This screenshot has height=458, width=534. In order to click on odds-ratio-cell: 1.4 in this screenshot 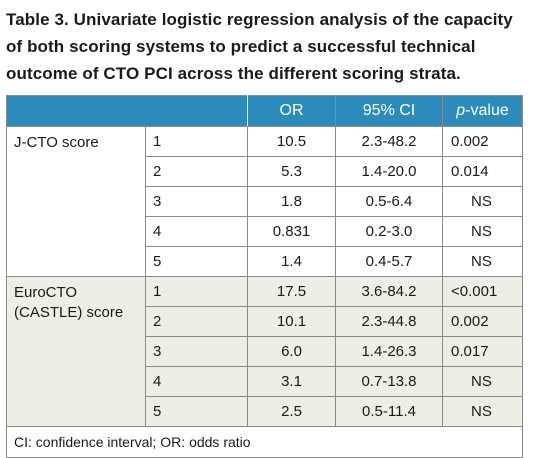, I will do `click(291, 261)`.